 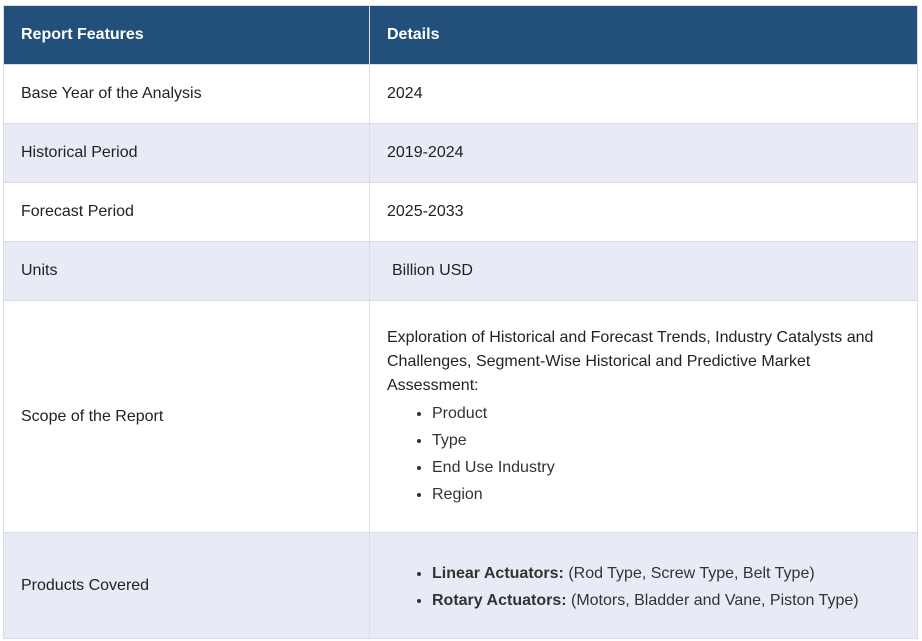 I want to click on details-cell: Billion USD, so click(x=643, y=271).